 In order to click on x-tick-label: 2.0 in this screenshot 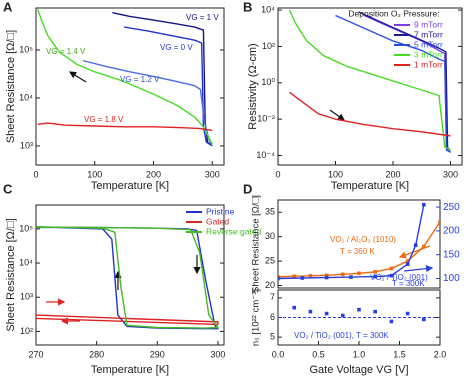, I will do `click(440, 354)`.